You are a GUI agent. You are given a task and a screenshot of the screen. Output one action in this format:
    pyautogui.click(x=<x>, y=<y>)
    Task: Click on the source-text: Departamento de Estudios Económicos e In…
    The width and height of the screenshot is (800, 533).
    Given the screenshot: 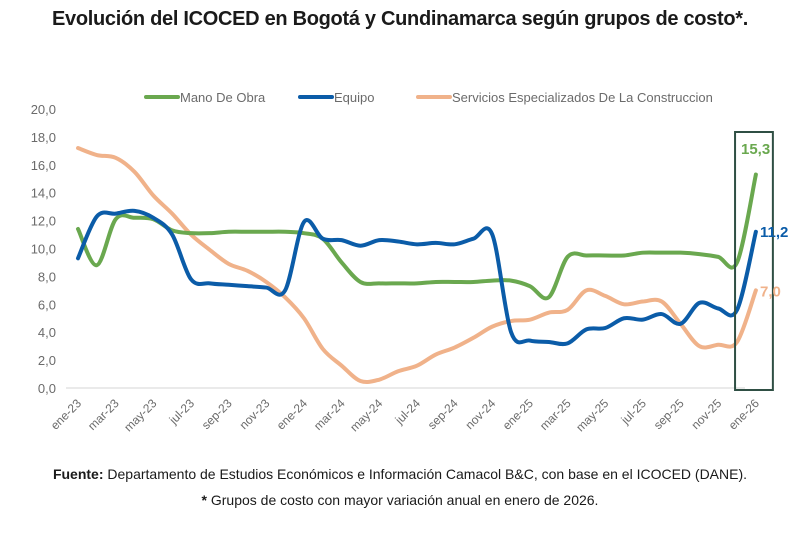 What is the action you would take?
    pyautogui.click(x=425, y=474)
    